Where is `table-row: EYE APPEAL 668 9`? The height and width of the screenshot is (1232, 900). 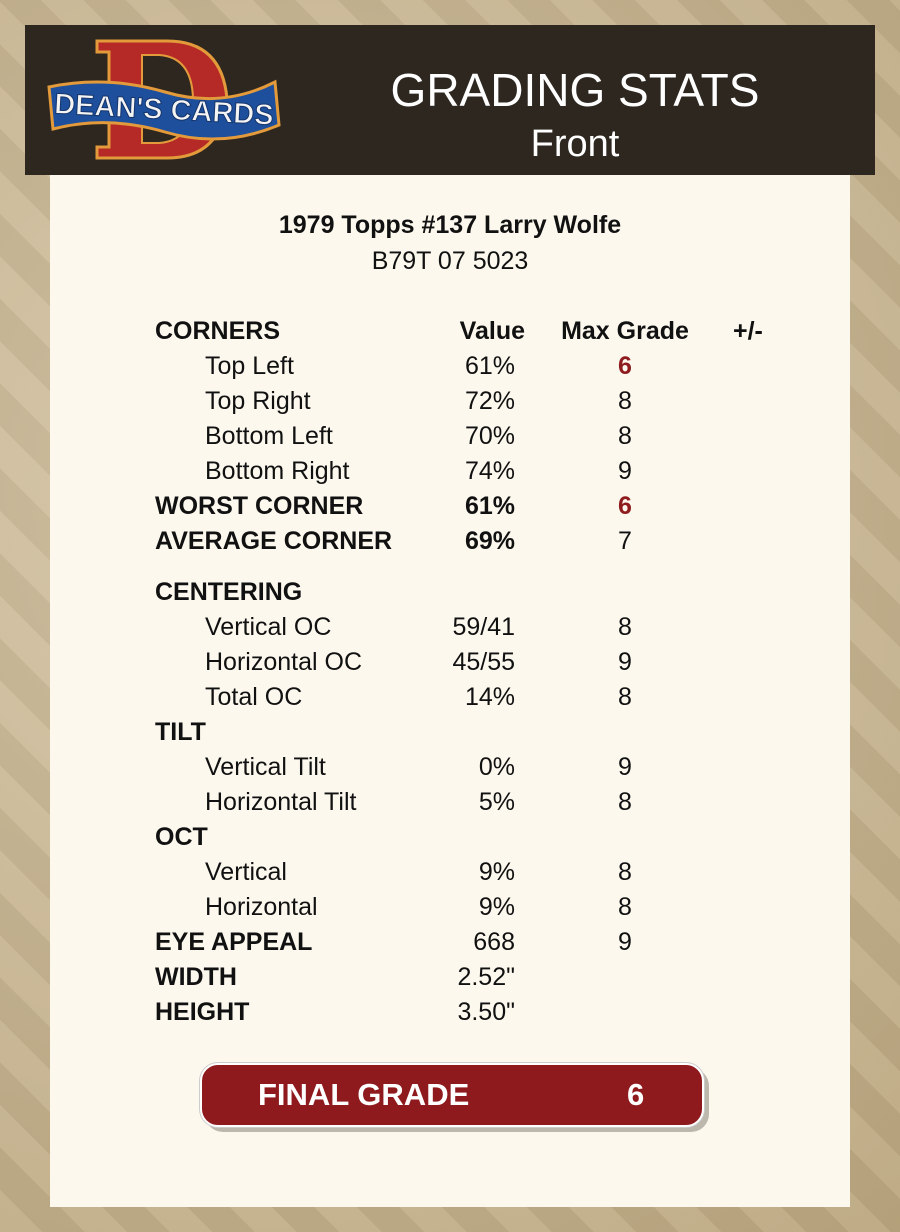 table-row: EYE APPEAL 668 9 is located at coordinates (475, 942).